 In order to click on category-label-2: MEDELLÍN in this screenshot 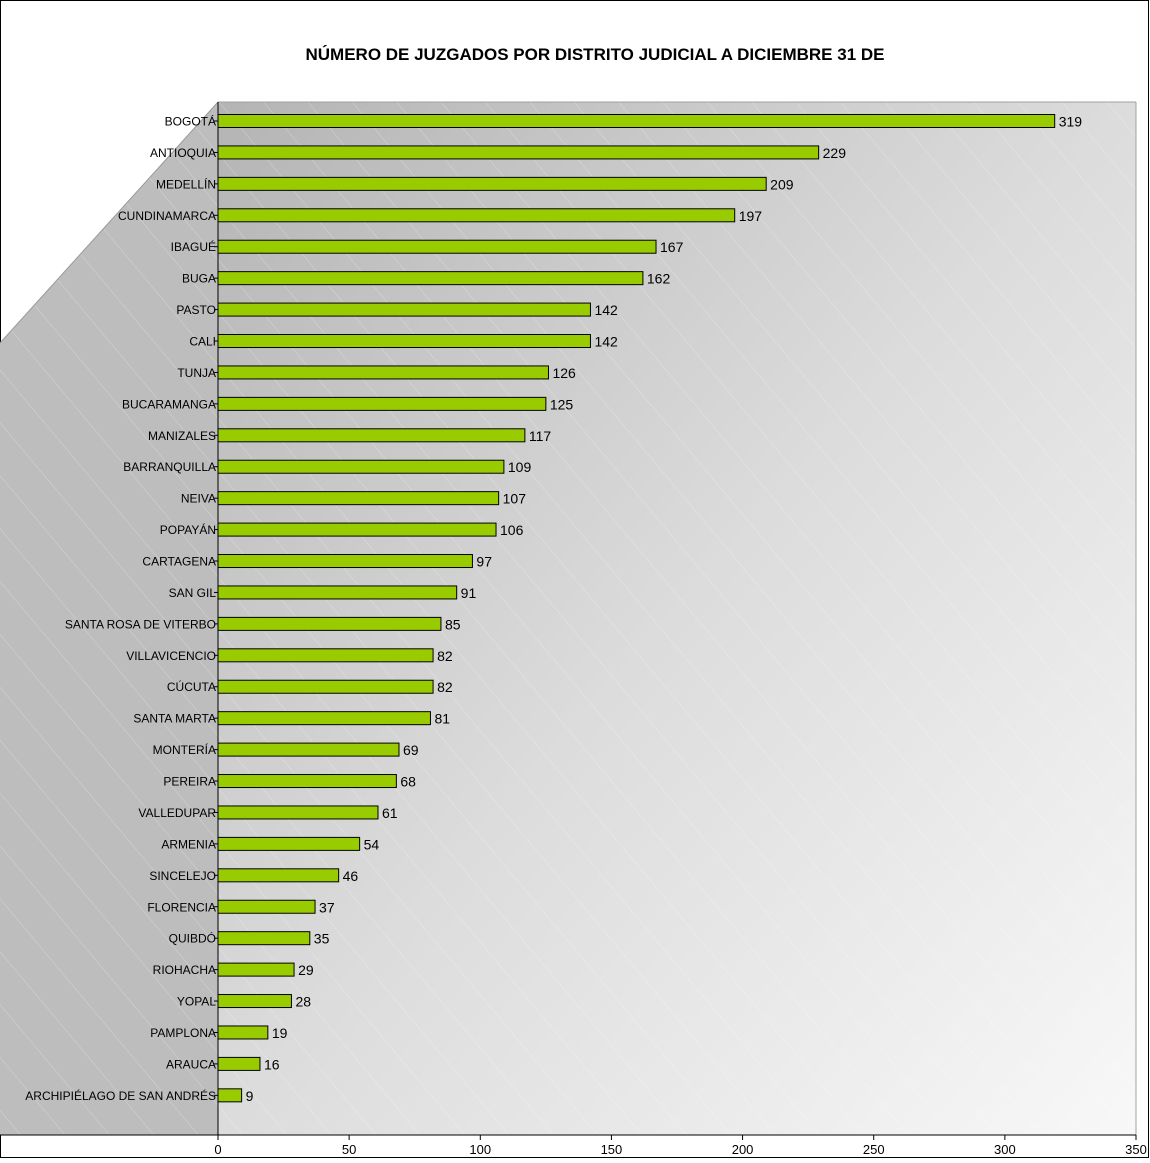, I will do `click(186, 183)`.